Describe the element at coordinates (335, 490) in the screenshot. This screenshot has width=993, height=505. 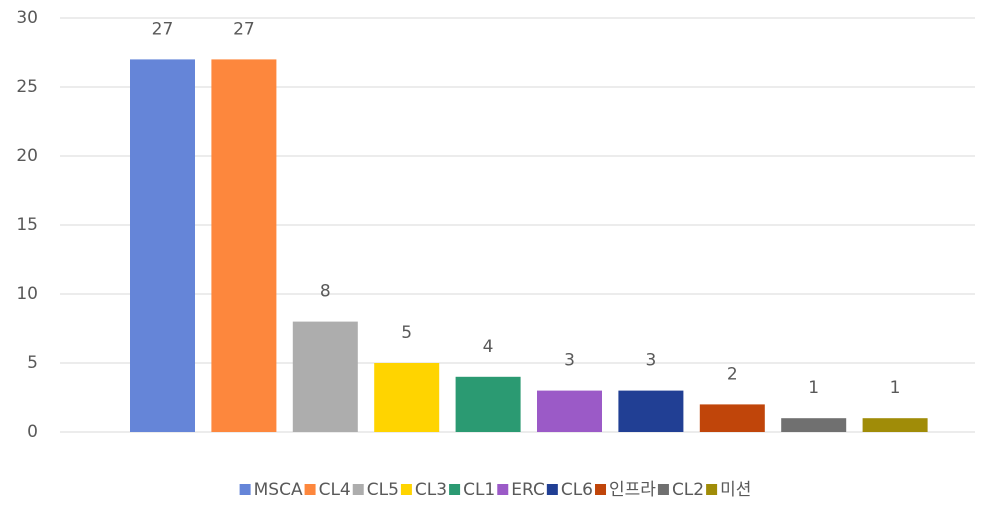
I see `legend-label: CL4` at that location.